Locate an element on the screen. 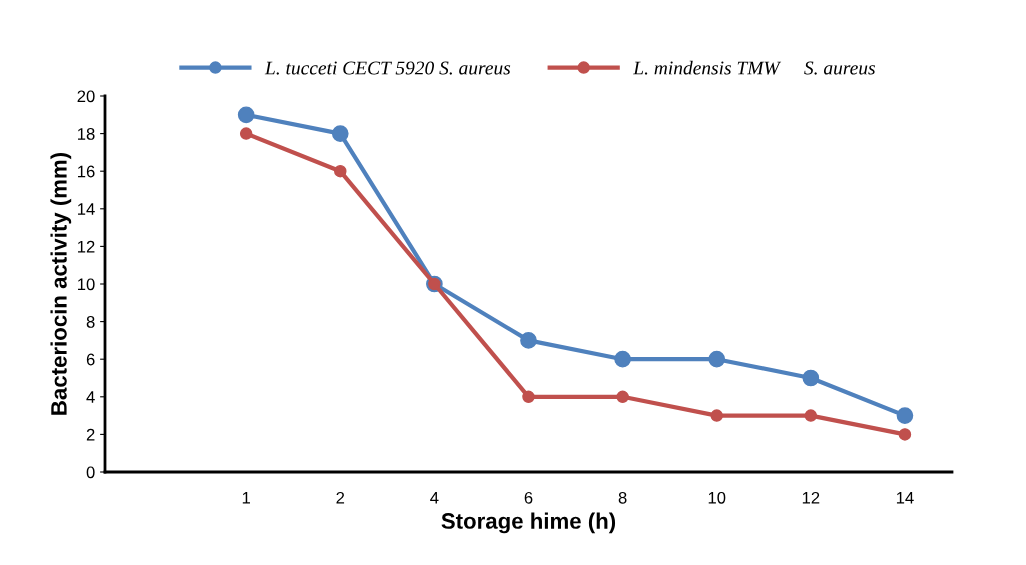 This screenshot has height=565, width=1026. y-tick-label: 6 is located at coordinates (90, 359).